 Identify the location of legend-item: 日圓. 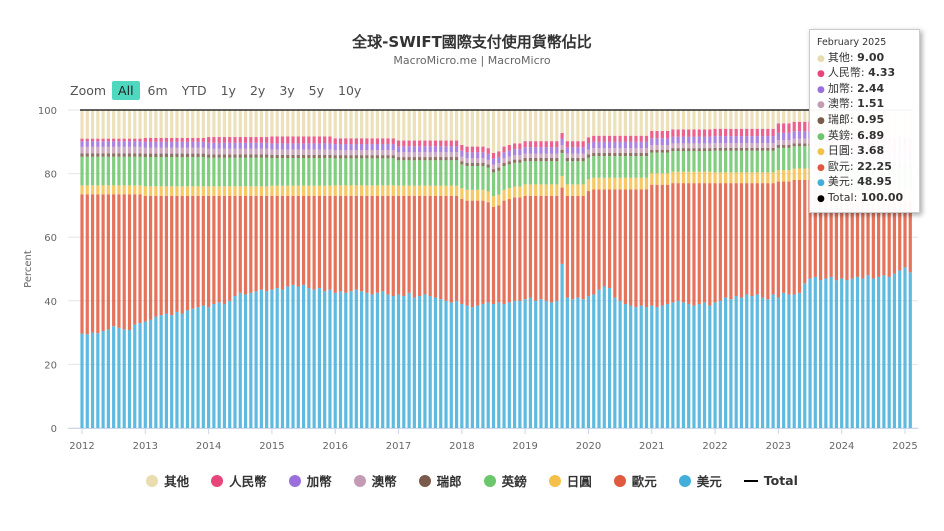
(570, 480).